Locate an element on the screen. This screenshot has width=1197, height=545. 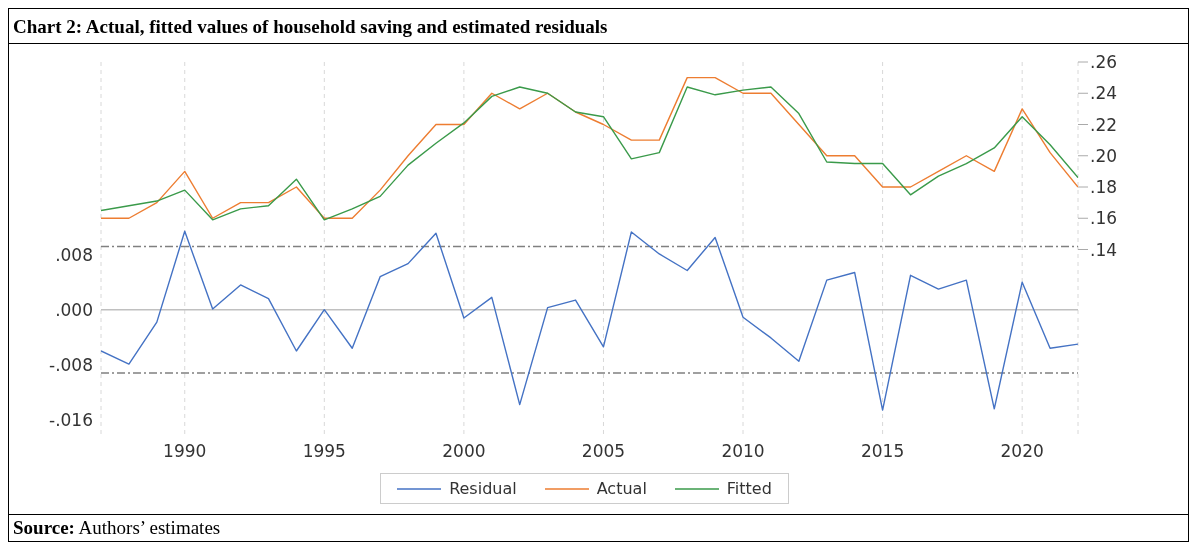
y-tick-label: -.008 is located at coordinates (71, 364).